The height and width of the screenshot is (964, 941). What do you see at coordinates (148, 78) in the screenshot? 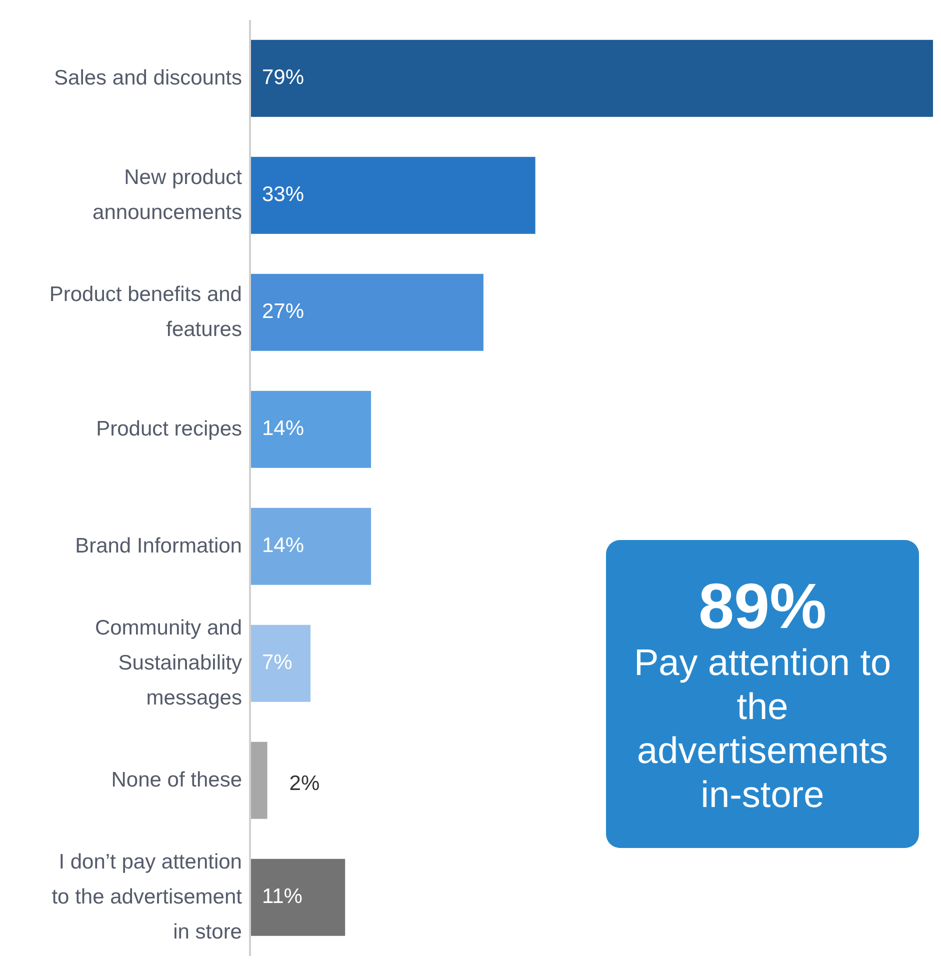
I see `y-tick-label: Sales and discounts` at bounding box center [148, 78].